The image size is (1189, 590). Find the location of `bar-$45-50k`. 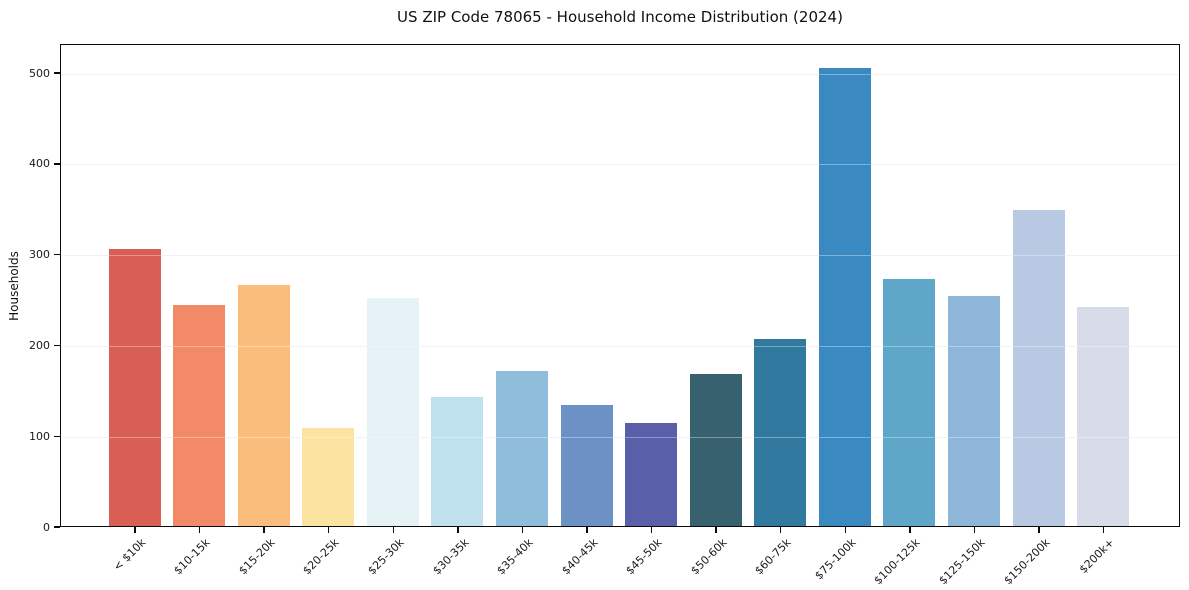

bar-$45-50k is located at coordinates (651, 474).